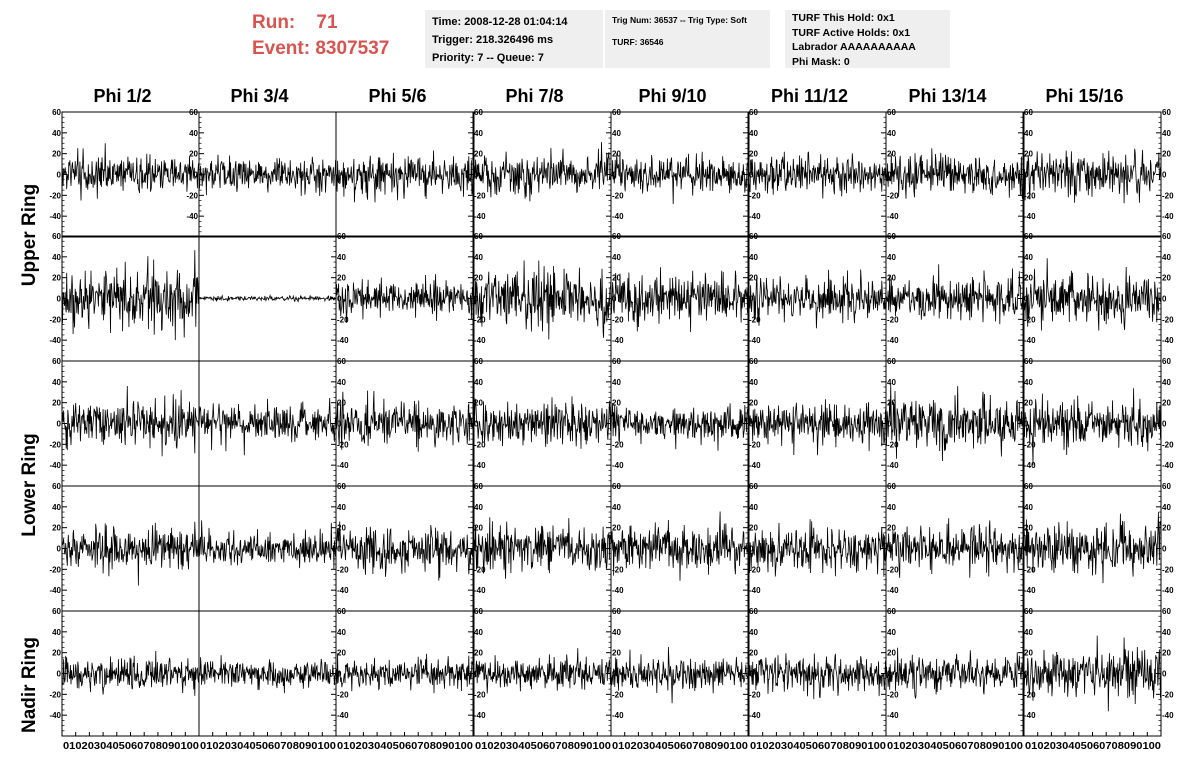  Describe the element at coordinates (1028, 382) in the screenshot. I see `y-tick-label-r2-c6: 40` at that location.